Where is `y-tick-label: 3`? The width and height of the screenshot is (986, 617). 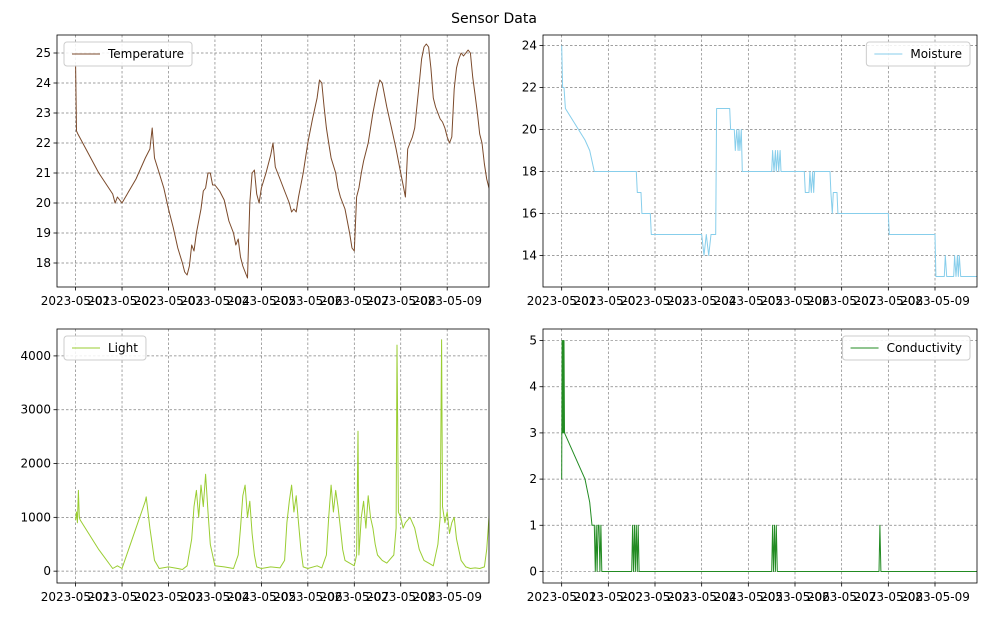
y-tick-label: 3 is located at coordinates (533, 433).